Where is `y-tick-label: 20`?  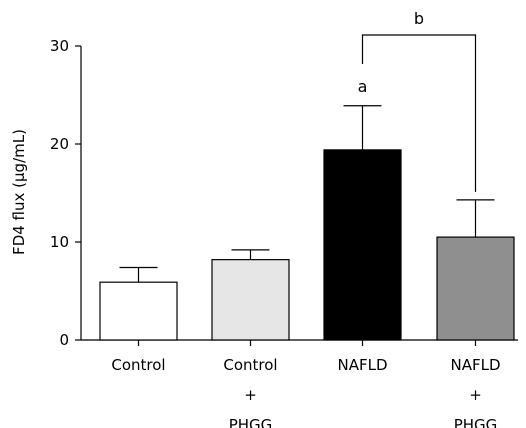
y-tick-label: 20 is located at coordinates (59, 144).